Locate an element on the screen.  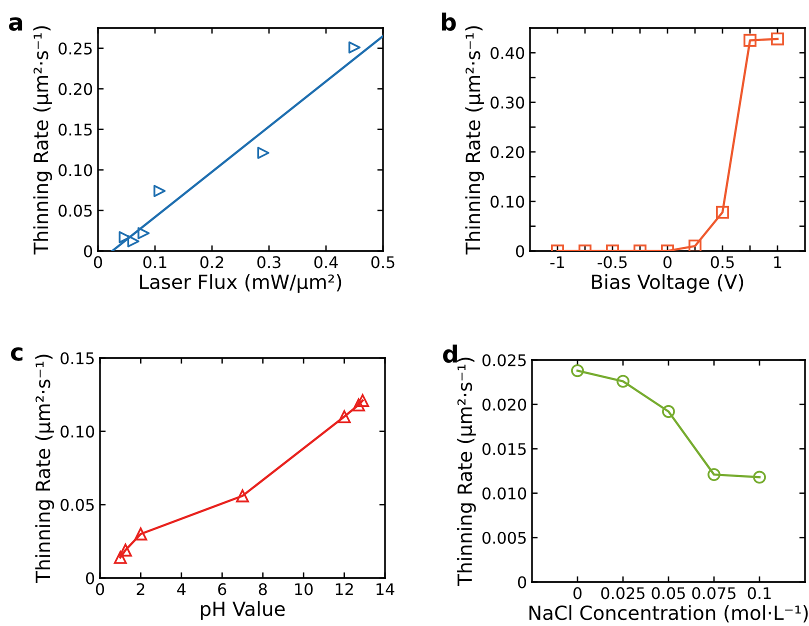
y-tick-label: 0.40 is located at coordinates (507, 53).